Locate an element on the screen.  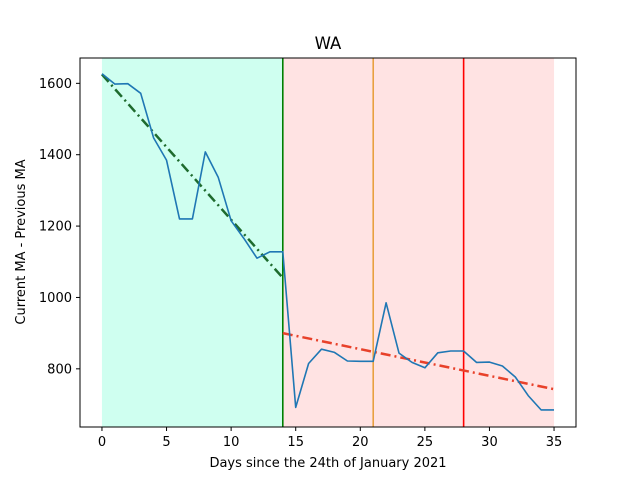
chart-title: WA is located at coordinates (328, 43).